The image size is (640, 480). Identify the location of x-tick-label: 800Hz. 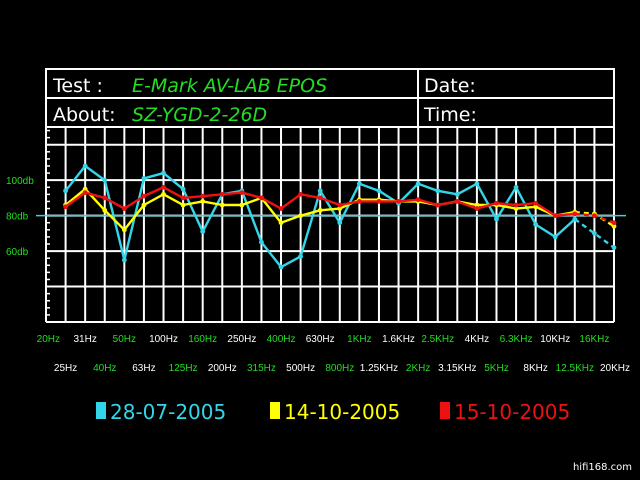
(339, 368).